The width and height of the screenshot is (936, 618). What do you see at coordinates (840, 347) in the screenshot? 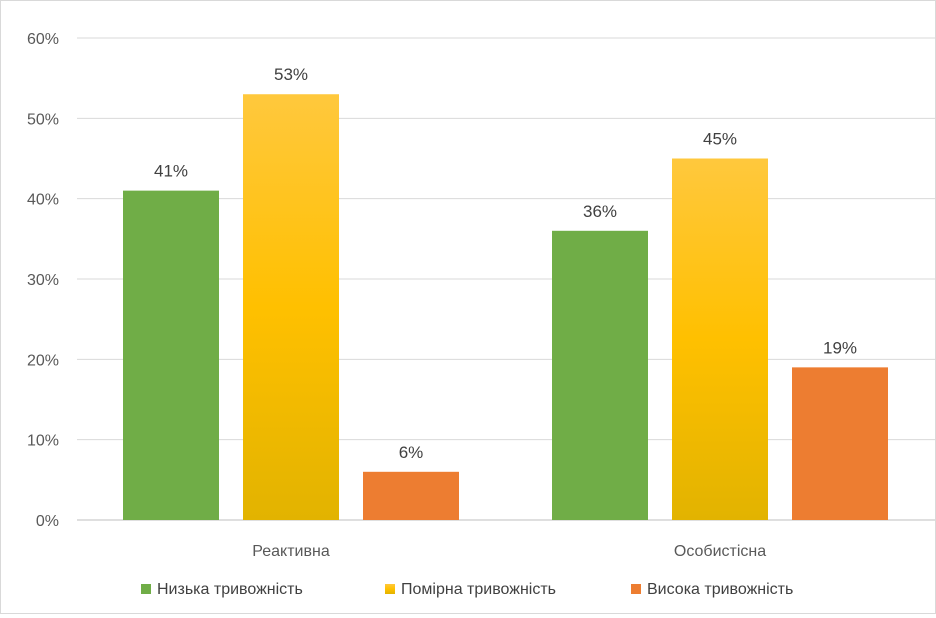
I see `data-label: 19%` at bounding box center [840, 347].